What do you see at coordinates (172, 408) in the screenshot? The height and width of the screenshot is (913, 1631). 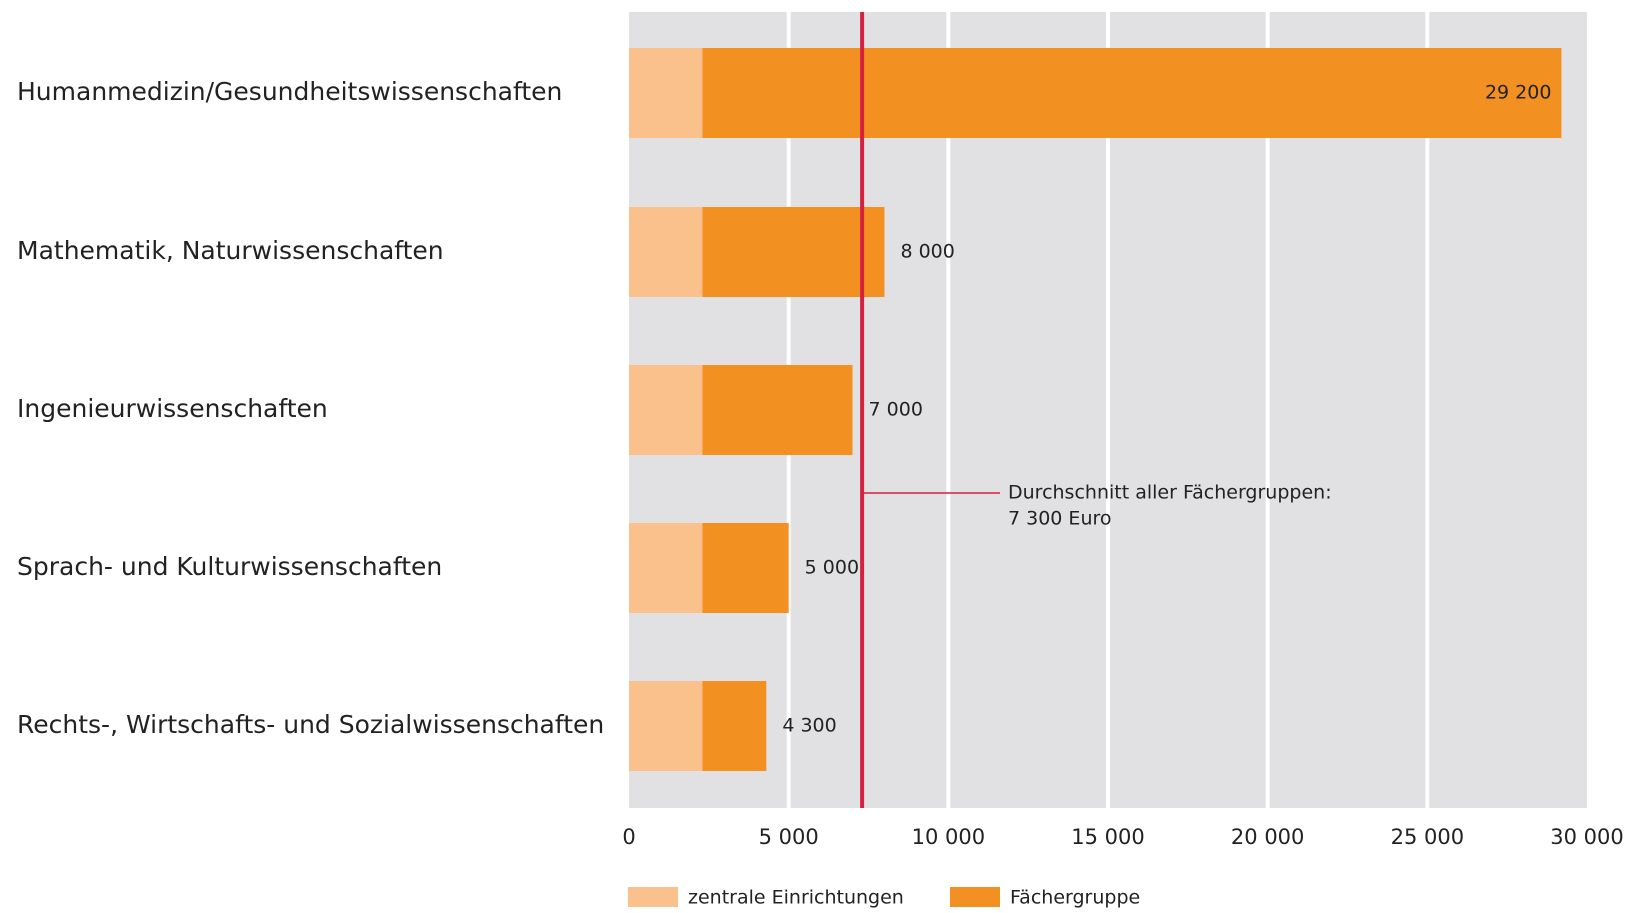 I see `category-label: Ingenieurwissenschaften` at bounding box center [172, 408].